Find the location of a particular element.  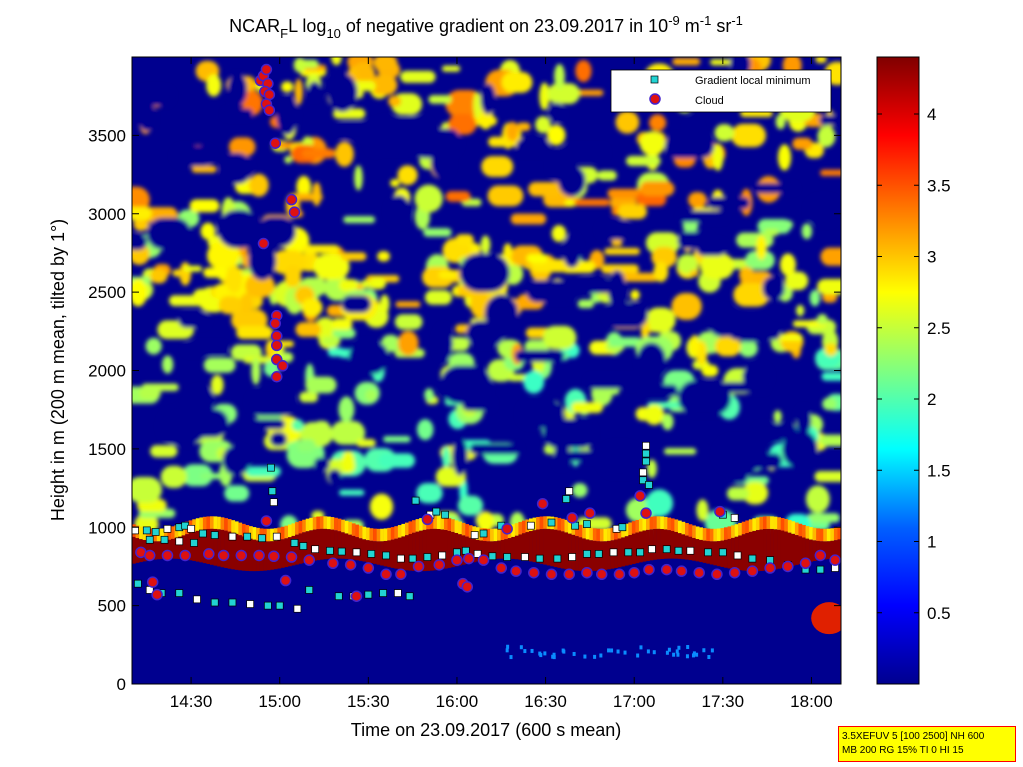

x-tick-label: 14:30 is located at coordinates (191, 701).